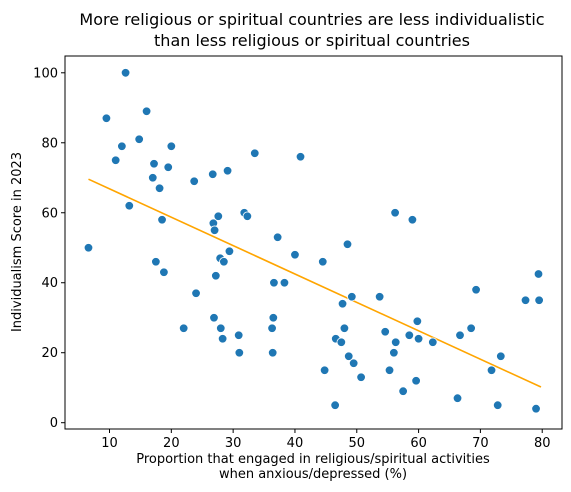  Describe the element at coordinates (356, 443) in the screenshot. I see `x-tick-label: 50` at that location.